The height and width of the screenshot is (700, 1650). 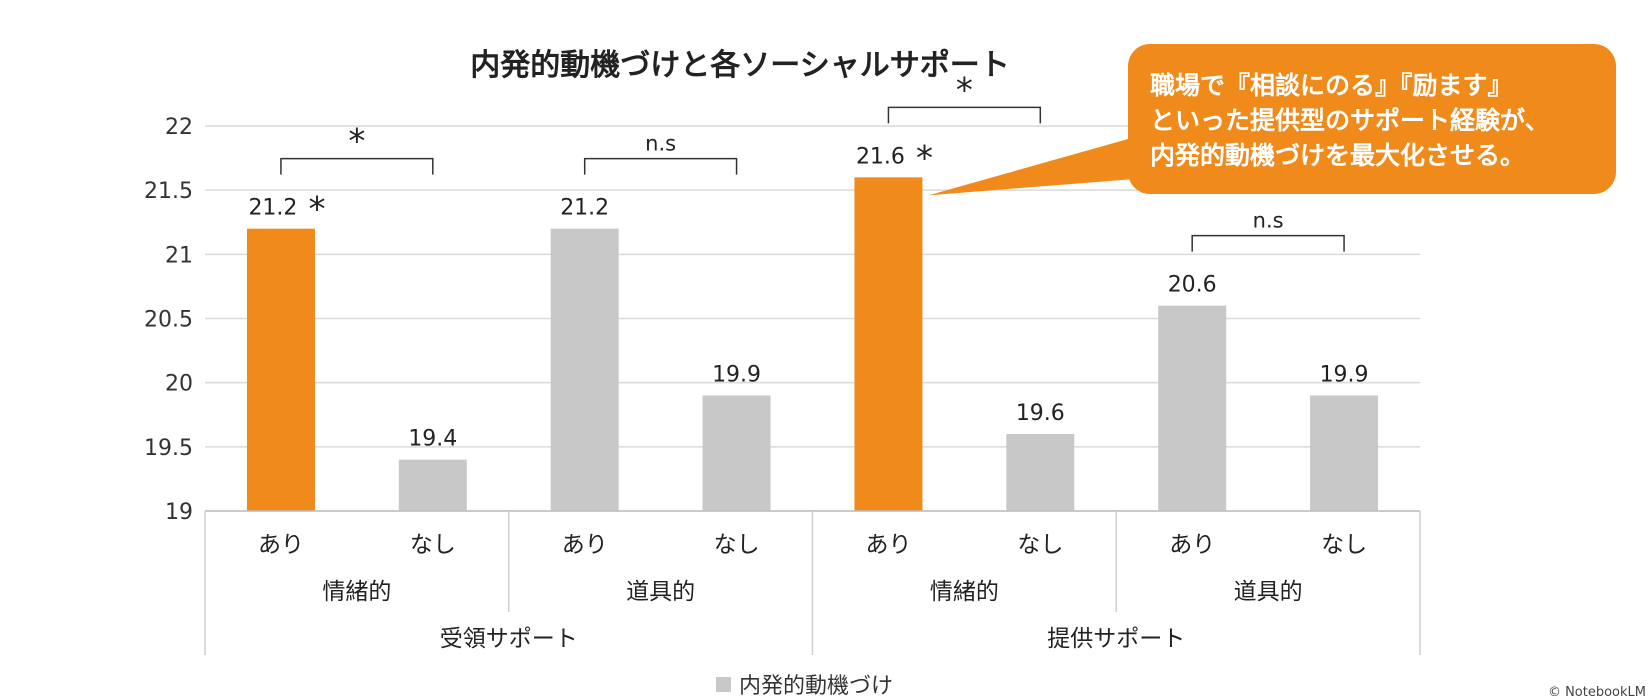 I want to click on callout-line-1: 職場で『相談にのる』『励ます』, so click(x=1331, y=85).